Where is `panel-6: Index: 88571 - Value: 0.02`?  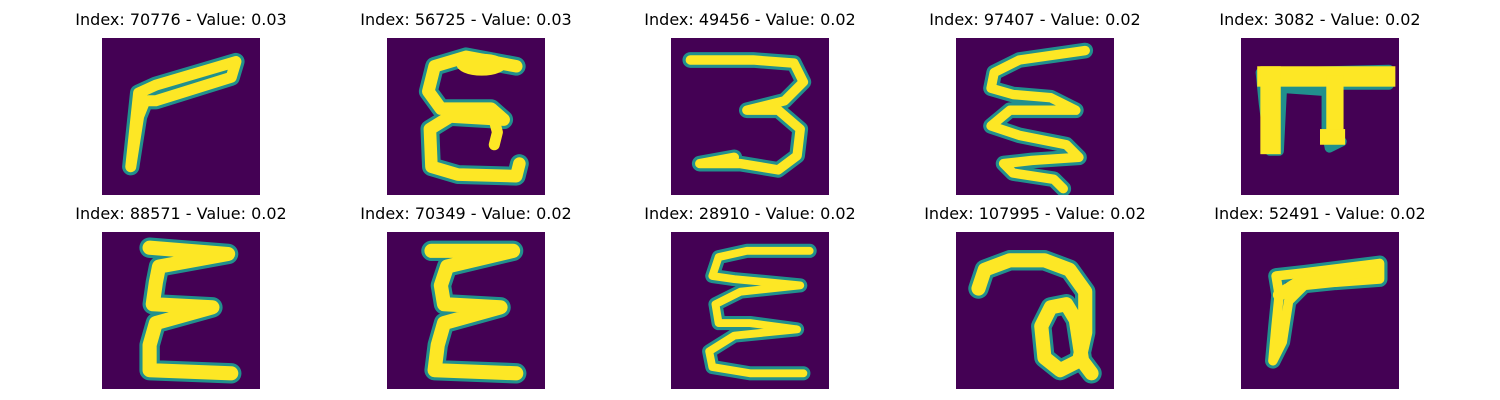 panel-6: Index: 88571 - Value: 0.02 is located at coordinates (181, 297).